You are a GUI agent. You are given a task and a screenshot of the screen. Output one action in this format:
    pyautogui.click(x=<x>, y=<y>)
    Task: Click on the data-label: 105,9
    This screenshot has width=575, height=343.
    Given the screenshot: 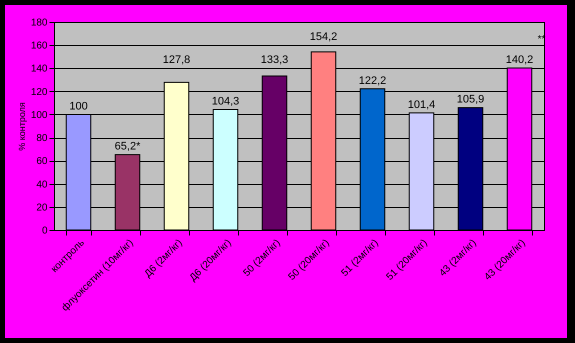 What is the action you would take?
    pyautogui.click(x=470, y=100)
    